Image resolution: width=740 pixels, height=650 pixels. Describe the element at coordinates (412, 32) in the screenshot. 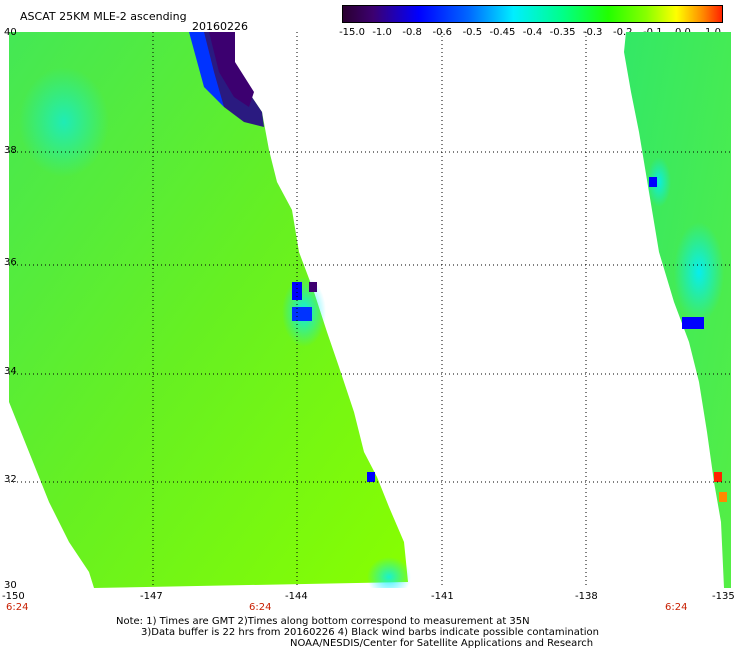

I see `color-scale-label: -0.8` at that location.